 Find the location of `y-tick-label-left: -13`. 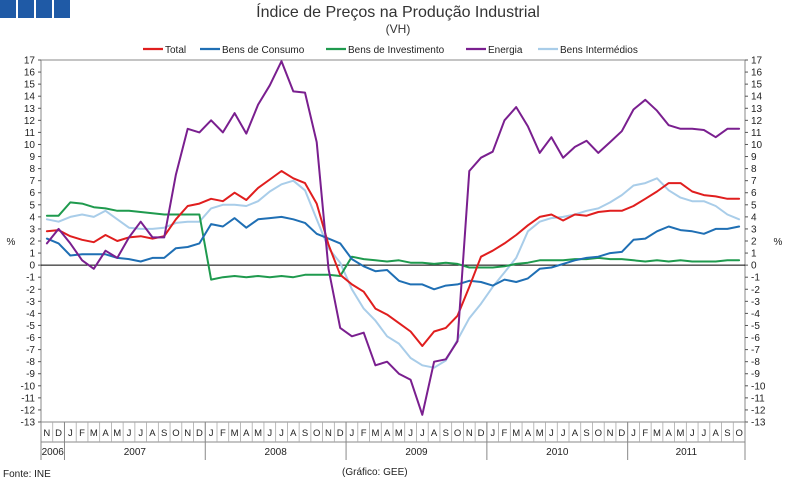

y-tick-label-left: -13 is located at coordinates (28, 423).